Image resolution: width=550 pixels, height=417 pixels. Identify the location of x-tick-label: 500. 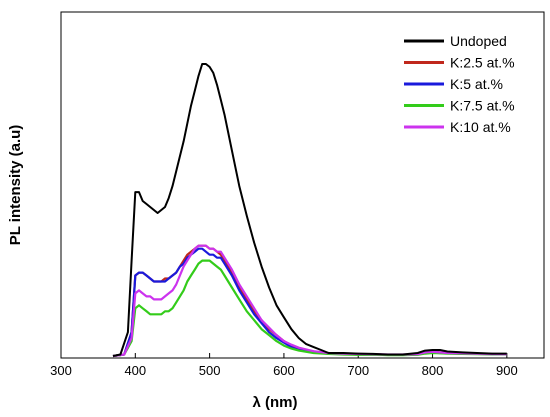
(210, 370).